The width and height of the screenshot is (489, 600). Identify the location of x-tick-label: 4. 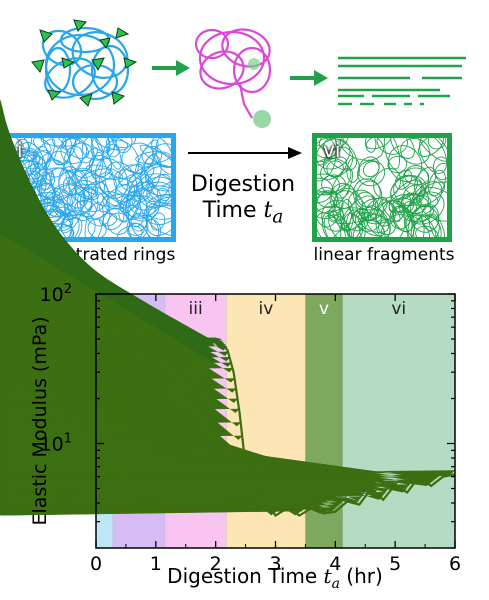
(335, 564).